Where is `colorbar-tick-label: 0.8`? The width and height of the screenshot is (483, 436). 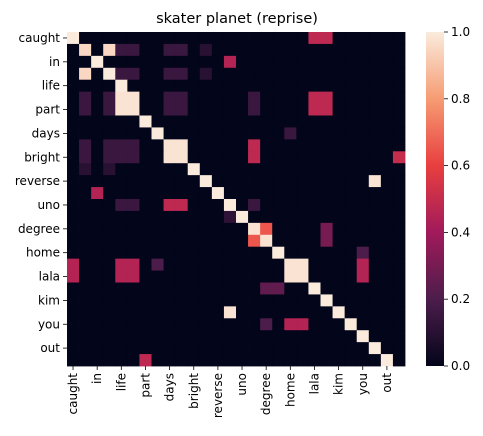 colorbar-tick-label: 0.8 is located at coordinates (460, 99).